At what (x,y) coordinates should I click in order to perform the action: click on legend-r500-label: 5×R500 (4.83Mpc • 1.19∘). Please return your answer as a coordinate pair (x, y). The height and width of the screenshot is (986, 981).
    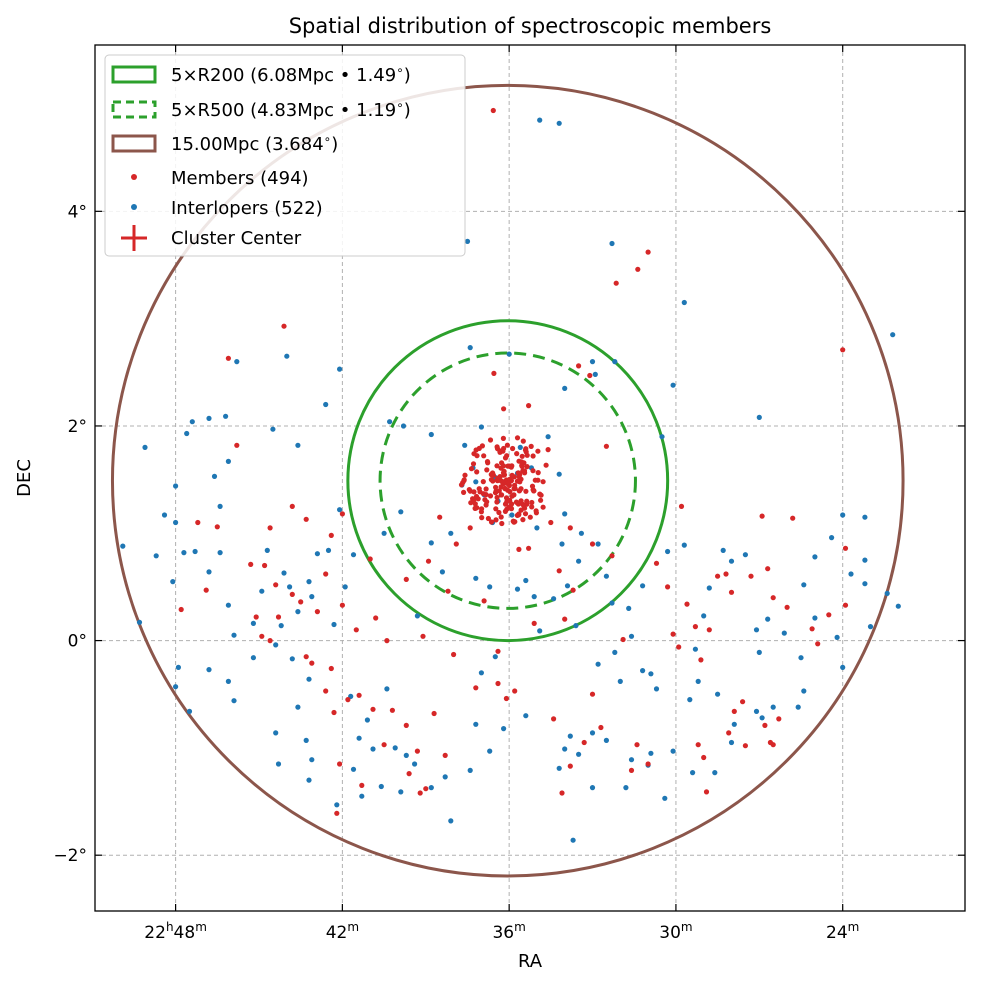
    Looking at the image, I should click on (291, 109).